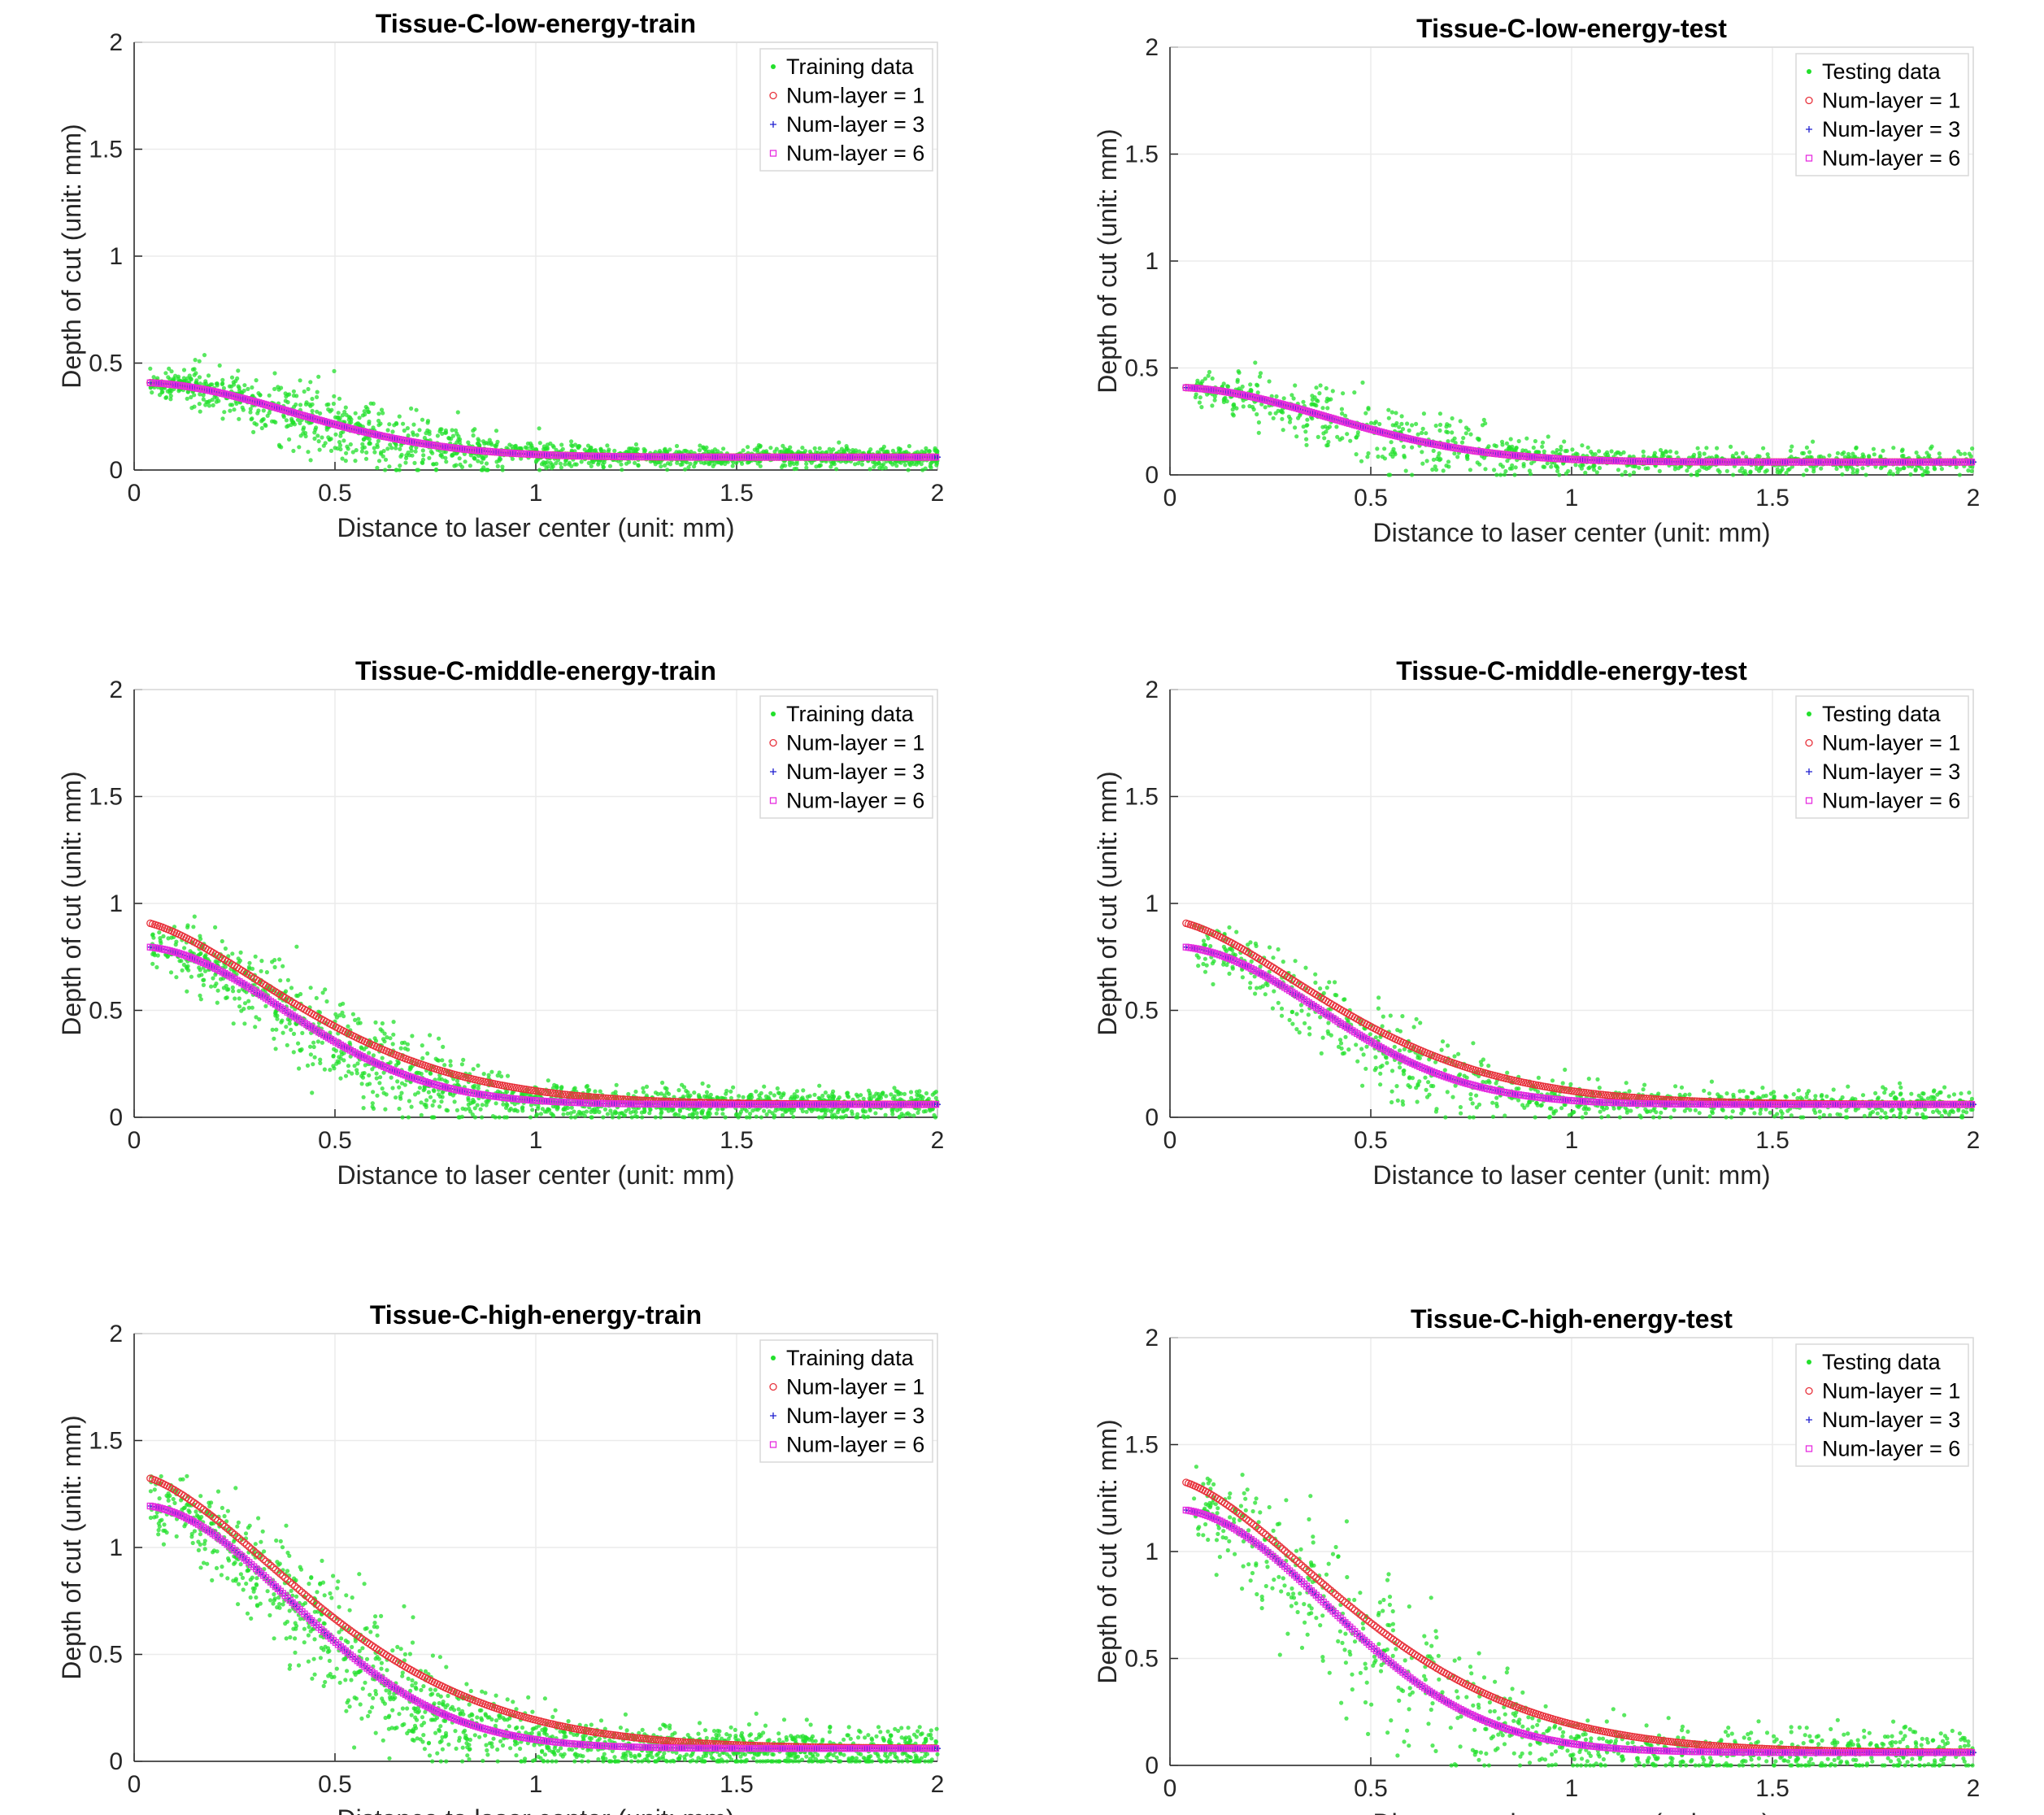 Image resolution: width=2044 pixels, height=1815 pixels. What do you see at coordinates (773, 66) in the screenshot?
I see `legend-dot-marker` at bounding box center [773, 66].